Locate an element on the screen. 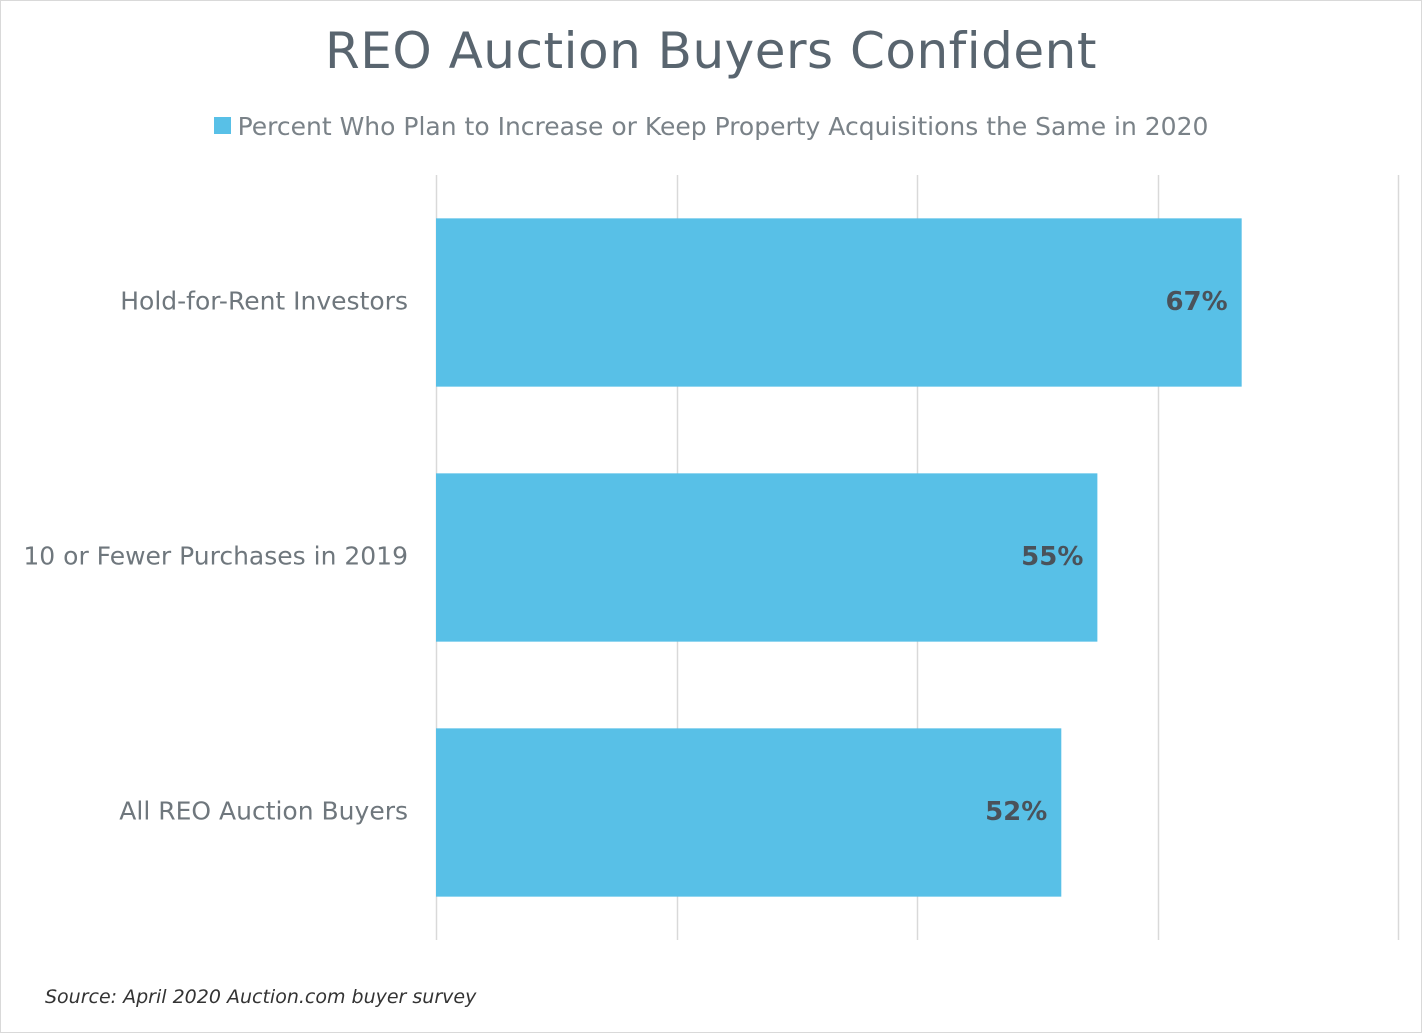  data-label: 67% is located at coordinates (1196, 302).